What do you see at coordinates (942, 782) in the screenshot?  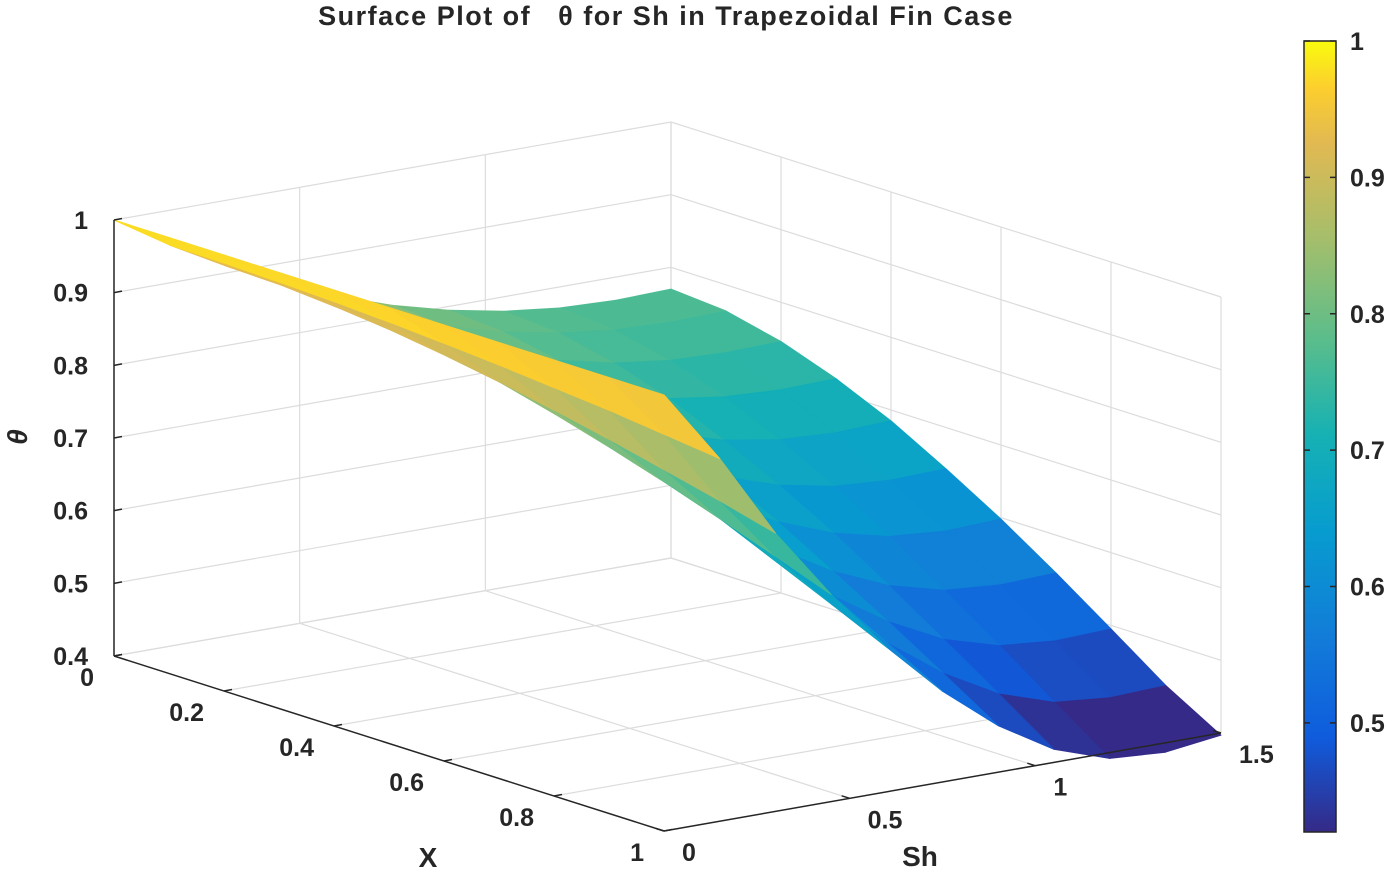 I see `y-axis-line` at bounding box center [942, 782].